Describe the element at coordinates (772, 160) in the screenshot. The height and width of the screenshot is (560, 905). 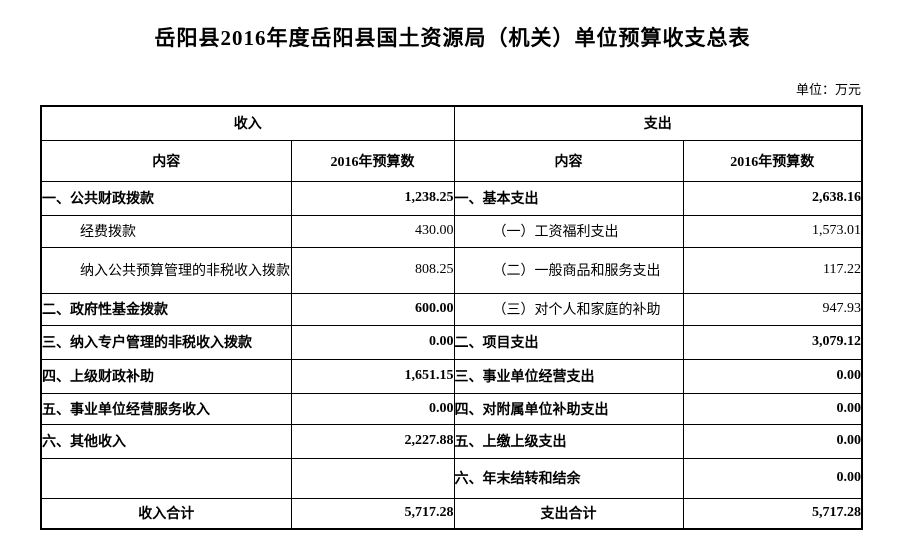
I see `expense-budget-header: 2016年预算数` at that location.